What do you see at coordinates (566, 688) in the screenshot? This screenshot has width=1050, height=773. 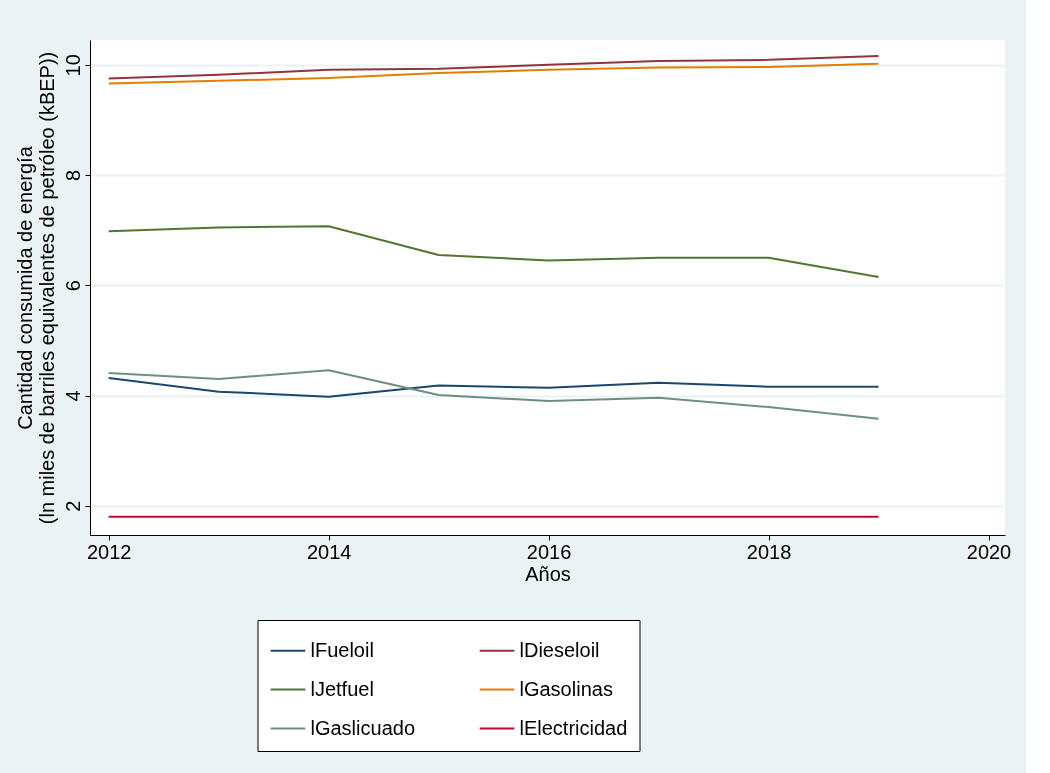 I see `legend-label: lGasolinas` at bounding box center [566, 688].